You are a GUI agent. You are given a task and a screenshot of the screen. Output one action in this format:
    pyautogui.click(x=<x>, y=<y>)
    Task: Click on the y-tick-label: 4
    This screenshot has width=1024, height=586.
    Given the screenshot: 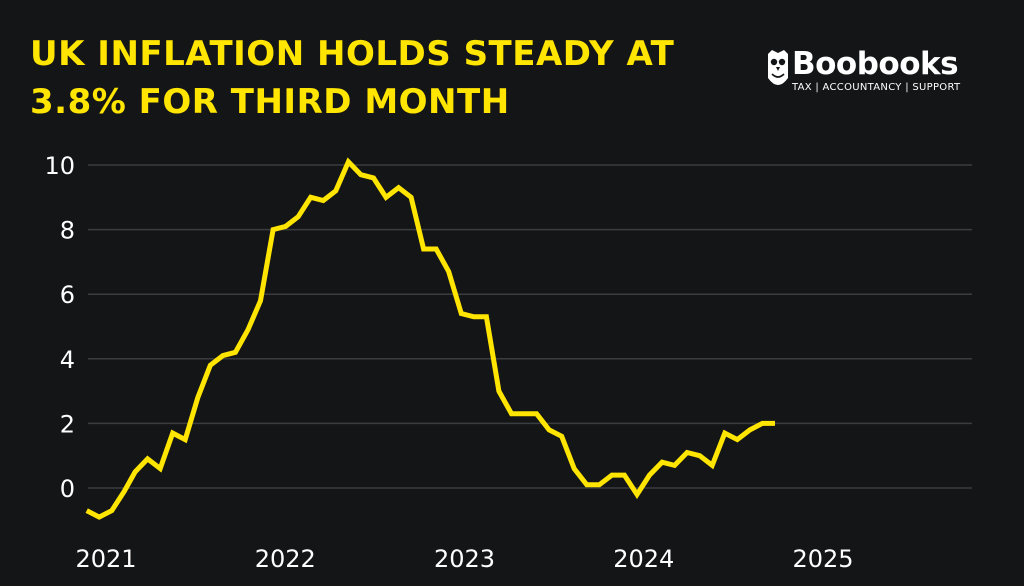 What is the action you would take?
    pyautogui.click(x=67, y=360)
    